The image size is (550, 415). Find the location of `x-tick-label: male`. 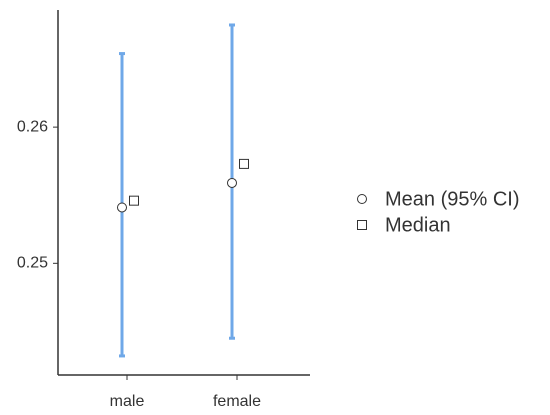

x-tick-label: male is located at coordinates (127, 401).